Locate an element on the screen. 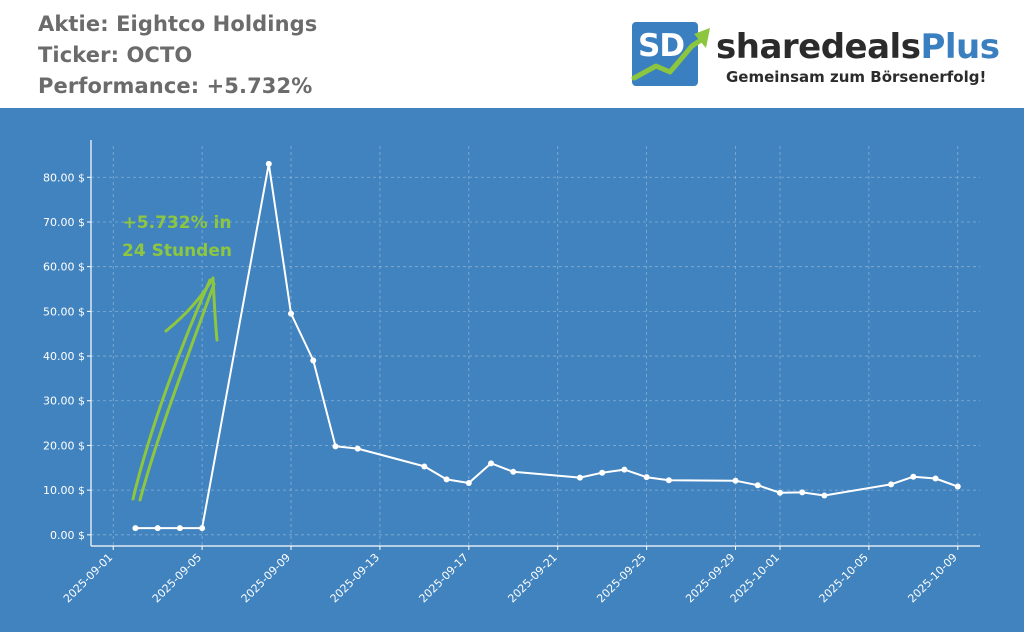 The height and width of the screenshot is (632, 1024). y-tick-label: 10.00 $ is located at coordinates (64, 490).